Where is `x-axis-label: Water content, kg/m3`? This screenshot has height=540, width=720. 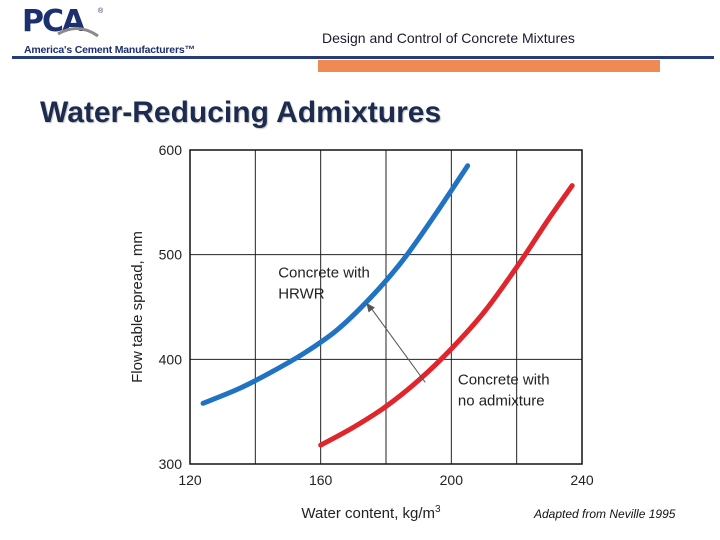
x-axis-label: Water content, kg/m3 is located at coordinates (371, 513).